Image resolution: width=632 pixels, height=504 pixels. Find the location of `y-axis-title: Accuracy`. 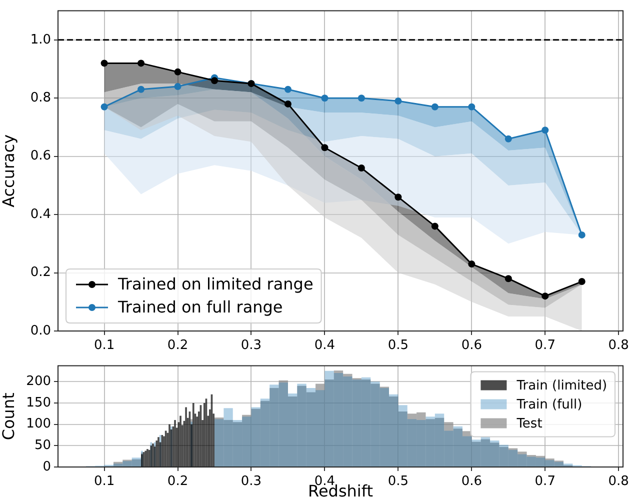

y-axis-title: Accuracy is located at coordinates (9, 171).